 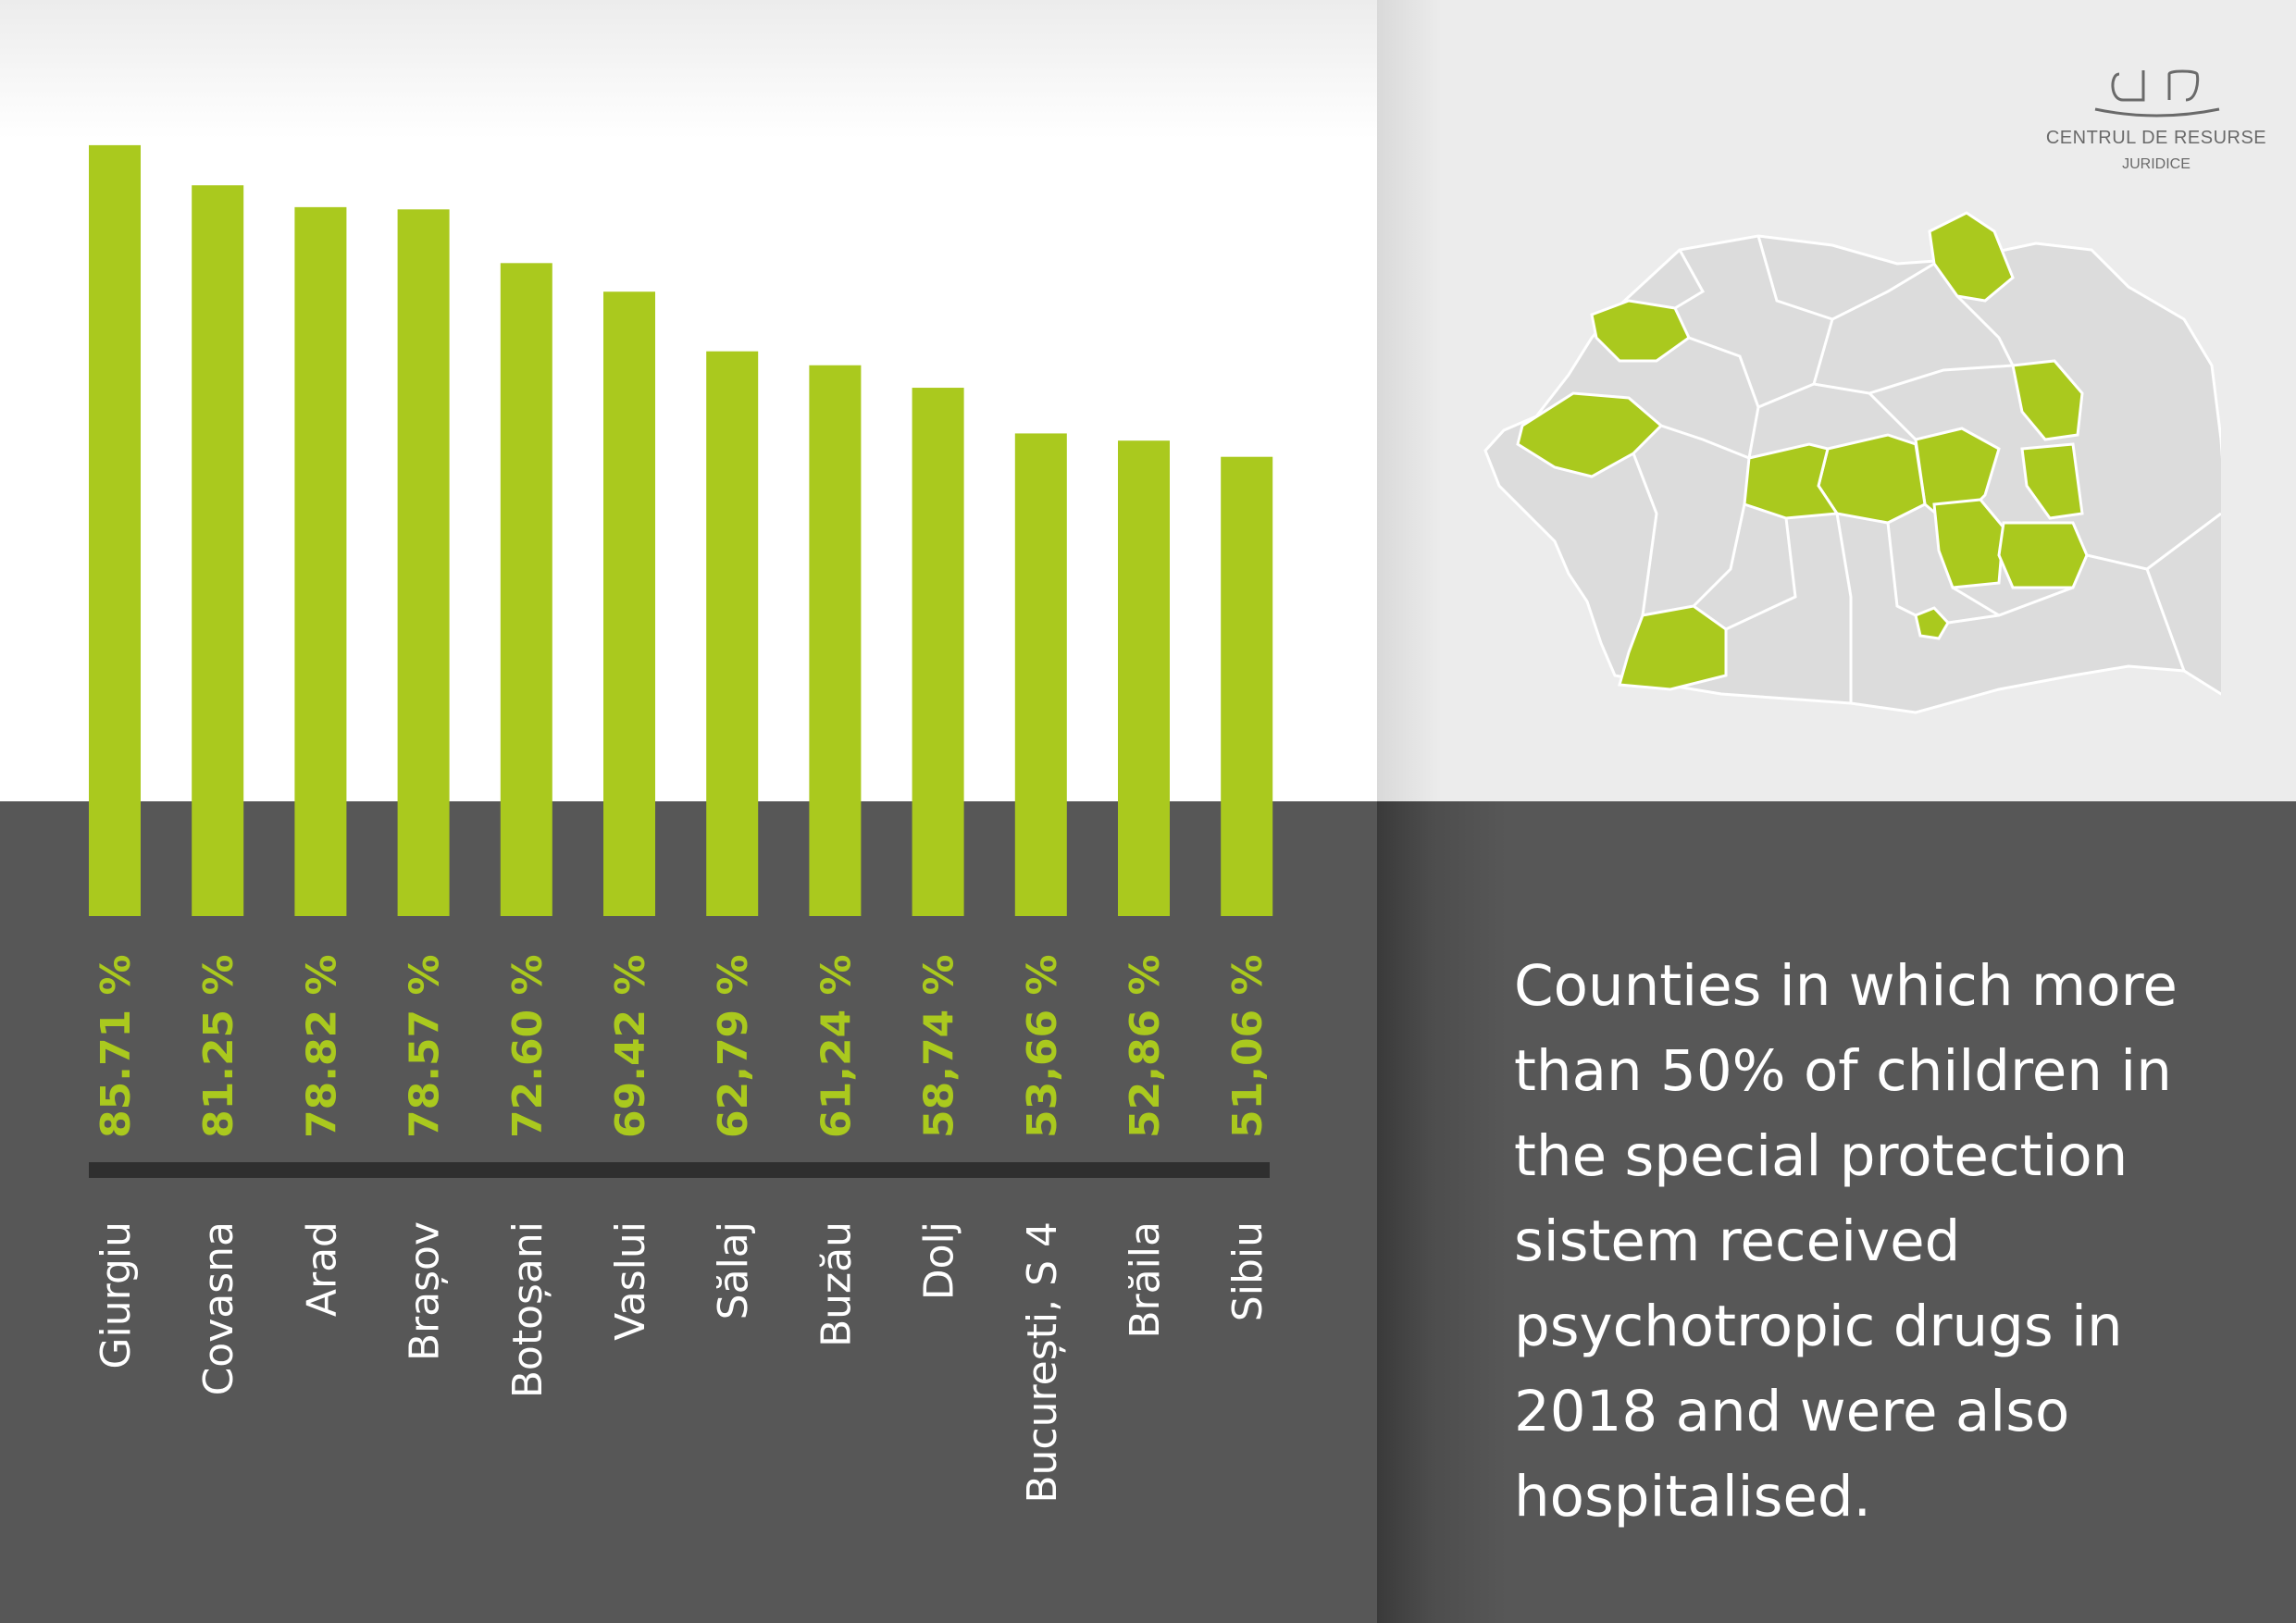 I want to click on county-dolj, so click(x=1673, y=647).